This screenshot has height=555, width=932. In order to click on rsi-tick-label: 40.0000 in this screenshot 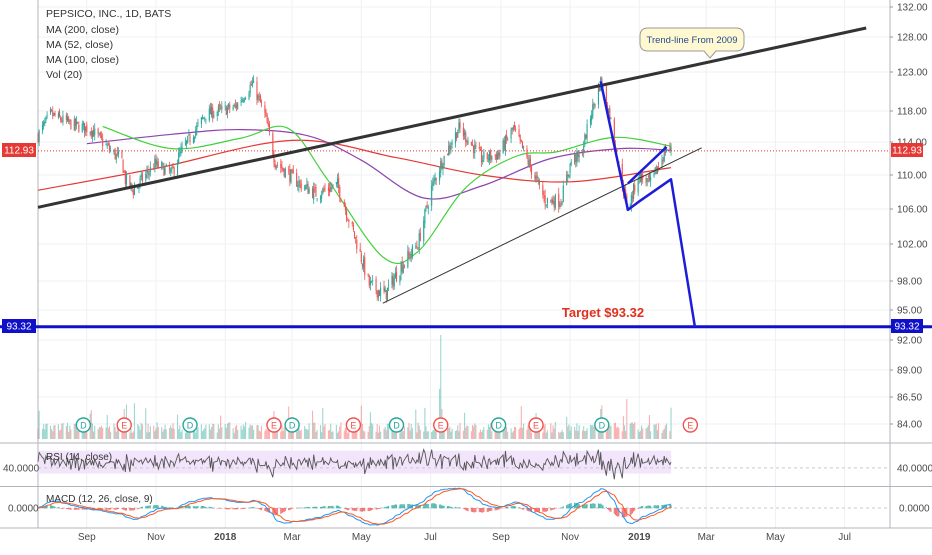, I will do `click(914, 468)`.